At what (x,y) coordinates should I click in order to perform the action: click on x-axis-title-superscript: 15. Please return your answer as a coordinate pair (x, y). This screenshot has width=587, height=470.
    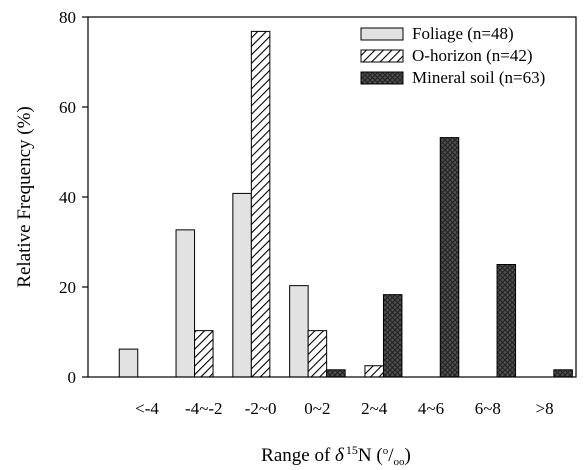
    Looking at the image, I should click on (352, 450).